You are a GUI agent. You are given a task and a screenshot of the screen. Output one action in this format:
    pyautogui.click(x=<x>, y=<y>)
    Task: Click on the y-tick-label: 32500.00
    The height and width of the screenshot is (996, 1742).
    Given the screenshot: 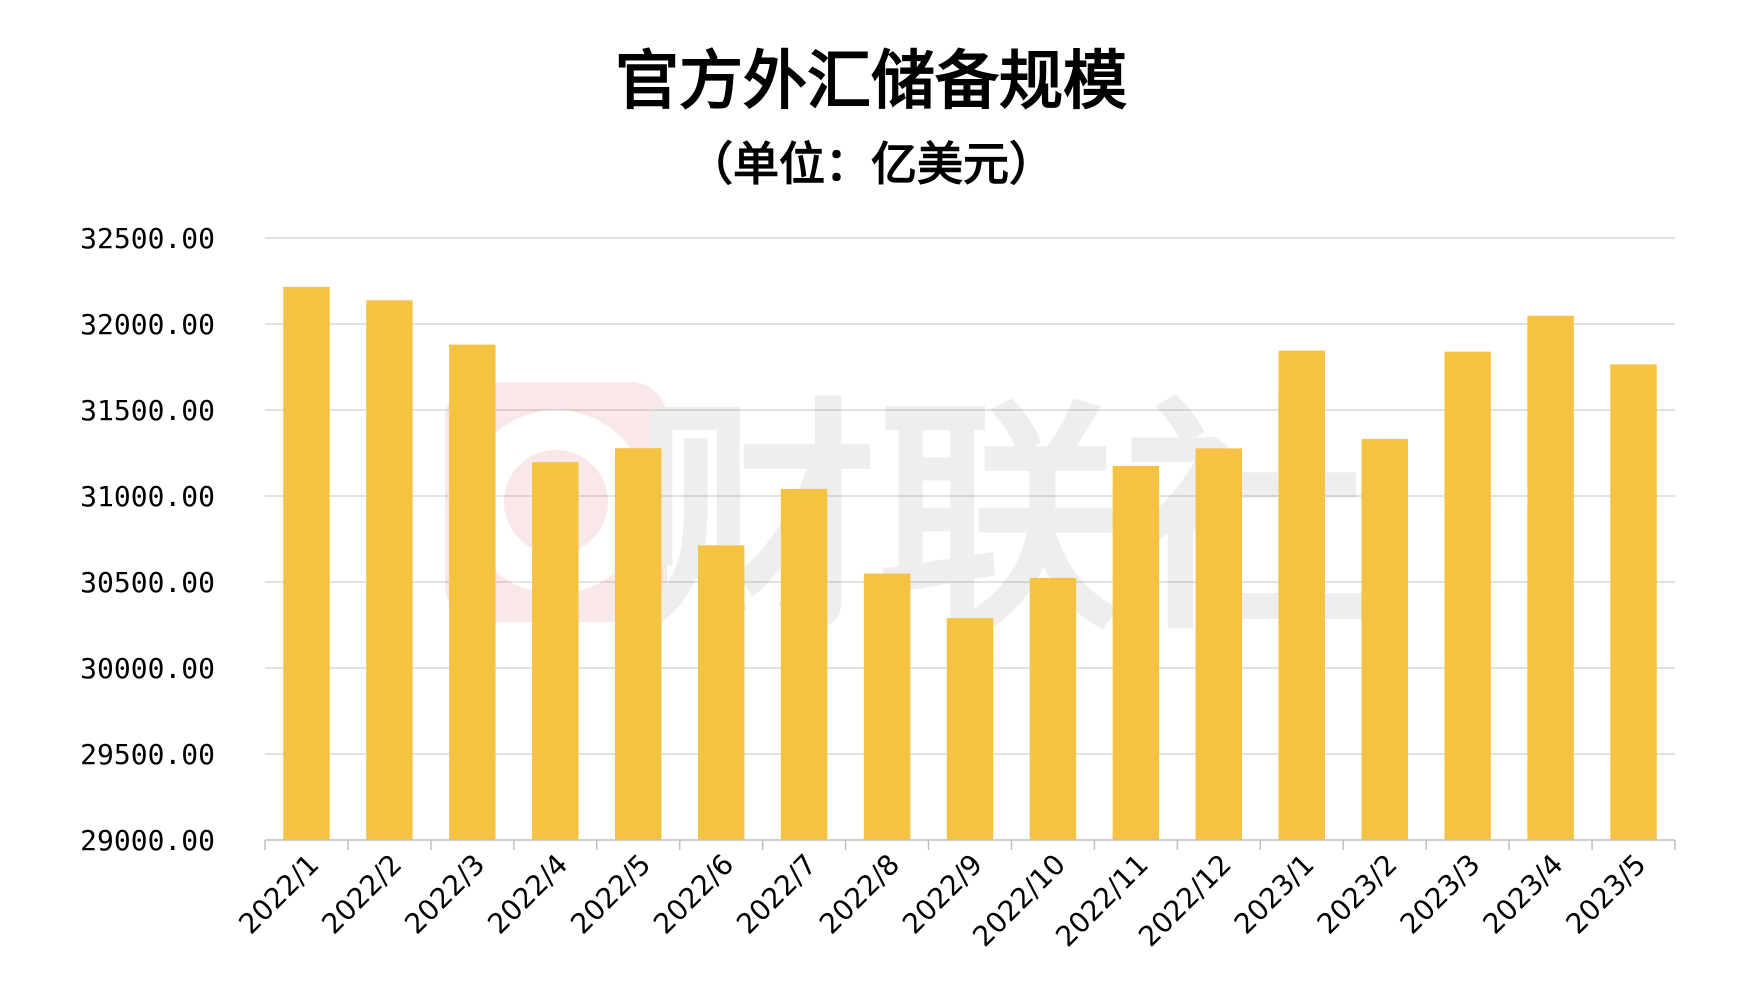 What is the action you would take?
    pyautogui.click(x=147, y=238)
    